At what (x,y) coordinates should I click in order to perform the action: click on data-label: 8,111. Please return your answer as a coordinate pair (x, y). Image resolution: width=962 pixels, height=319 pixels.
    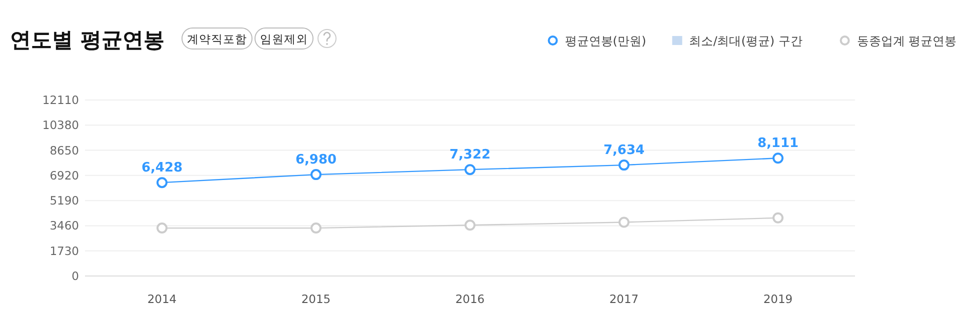
    Looking at the image, I should click on (778, 144).